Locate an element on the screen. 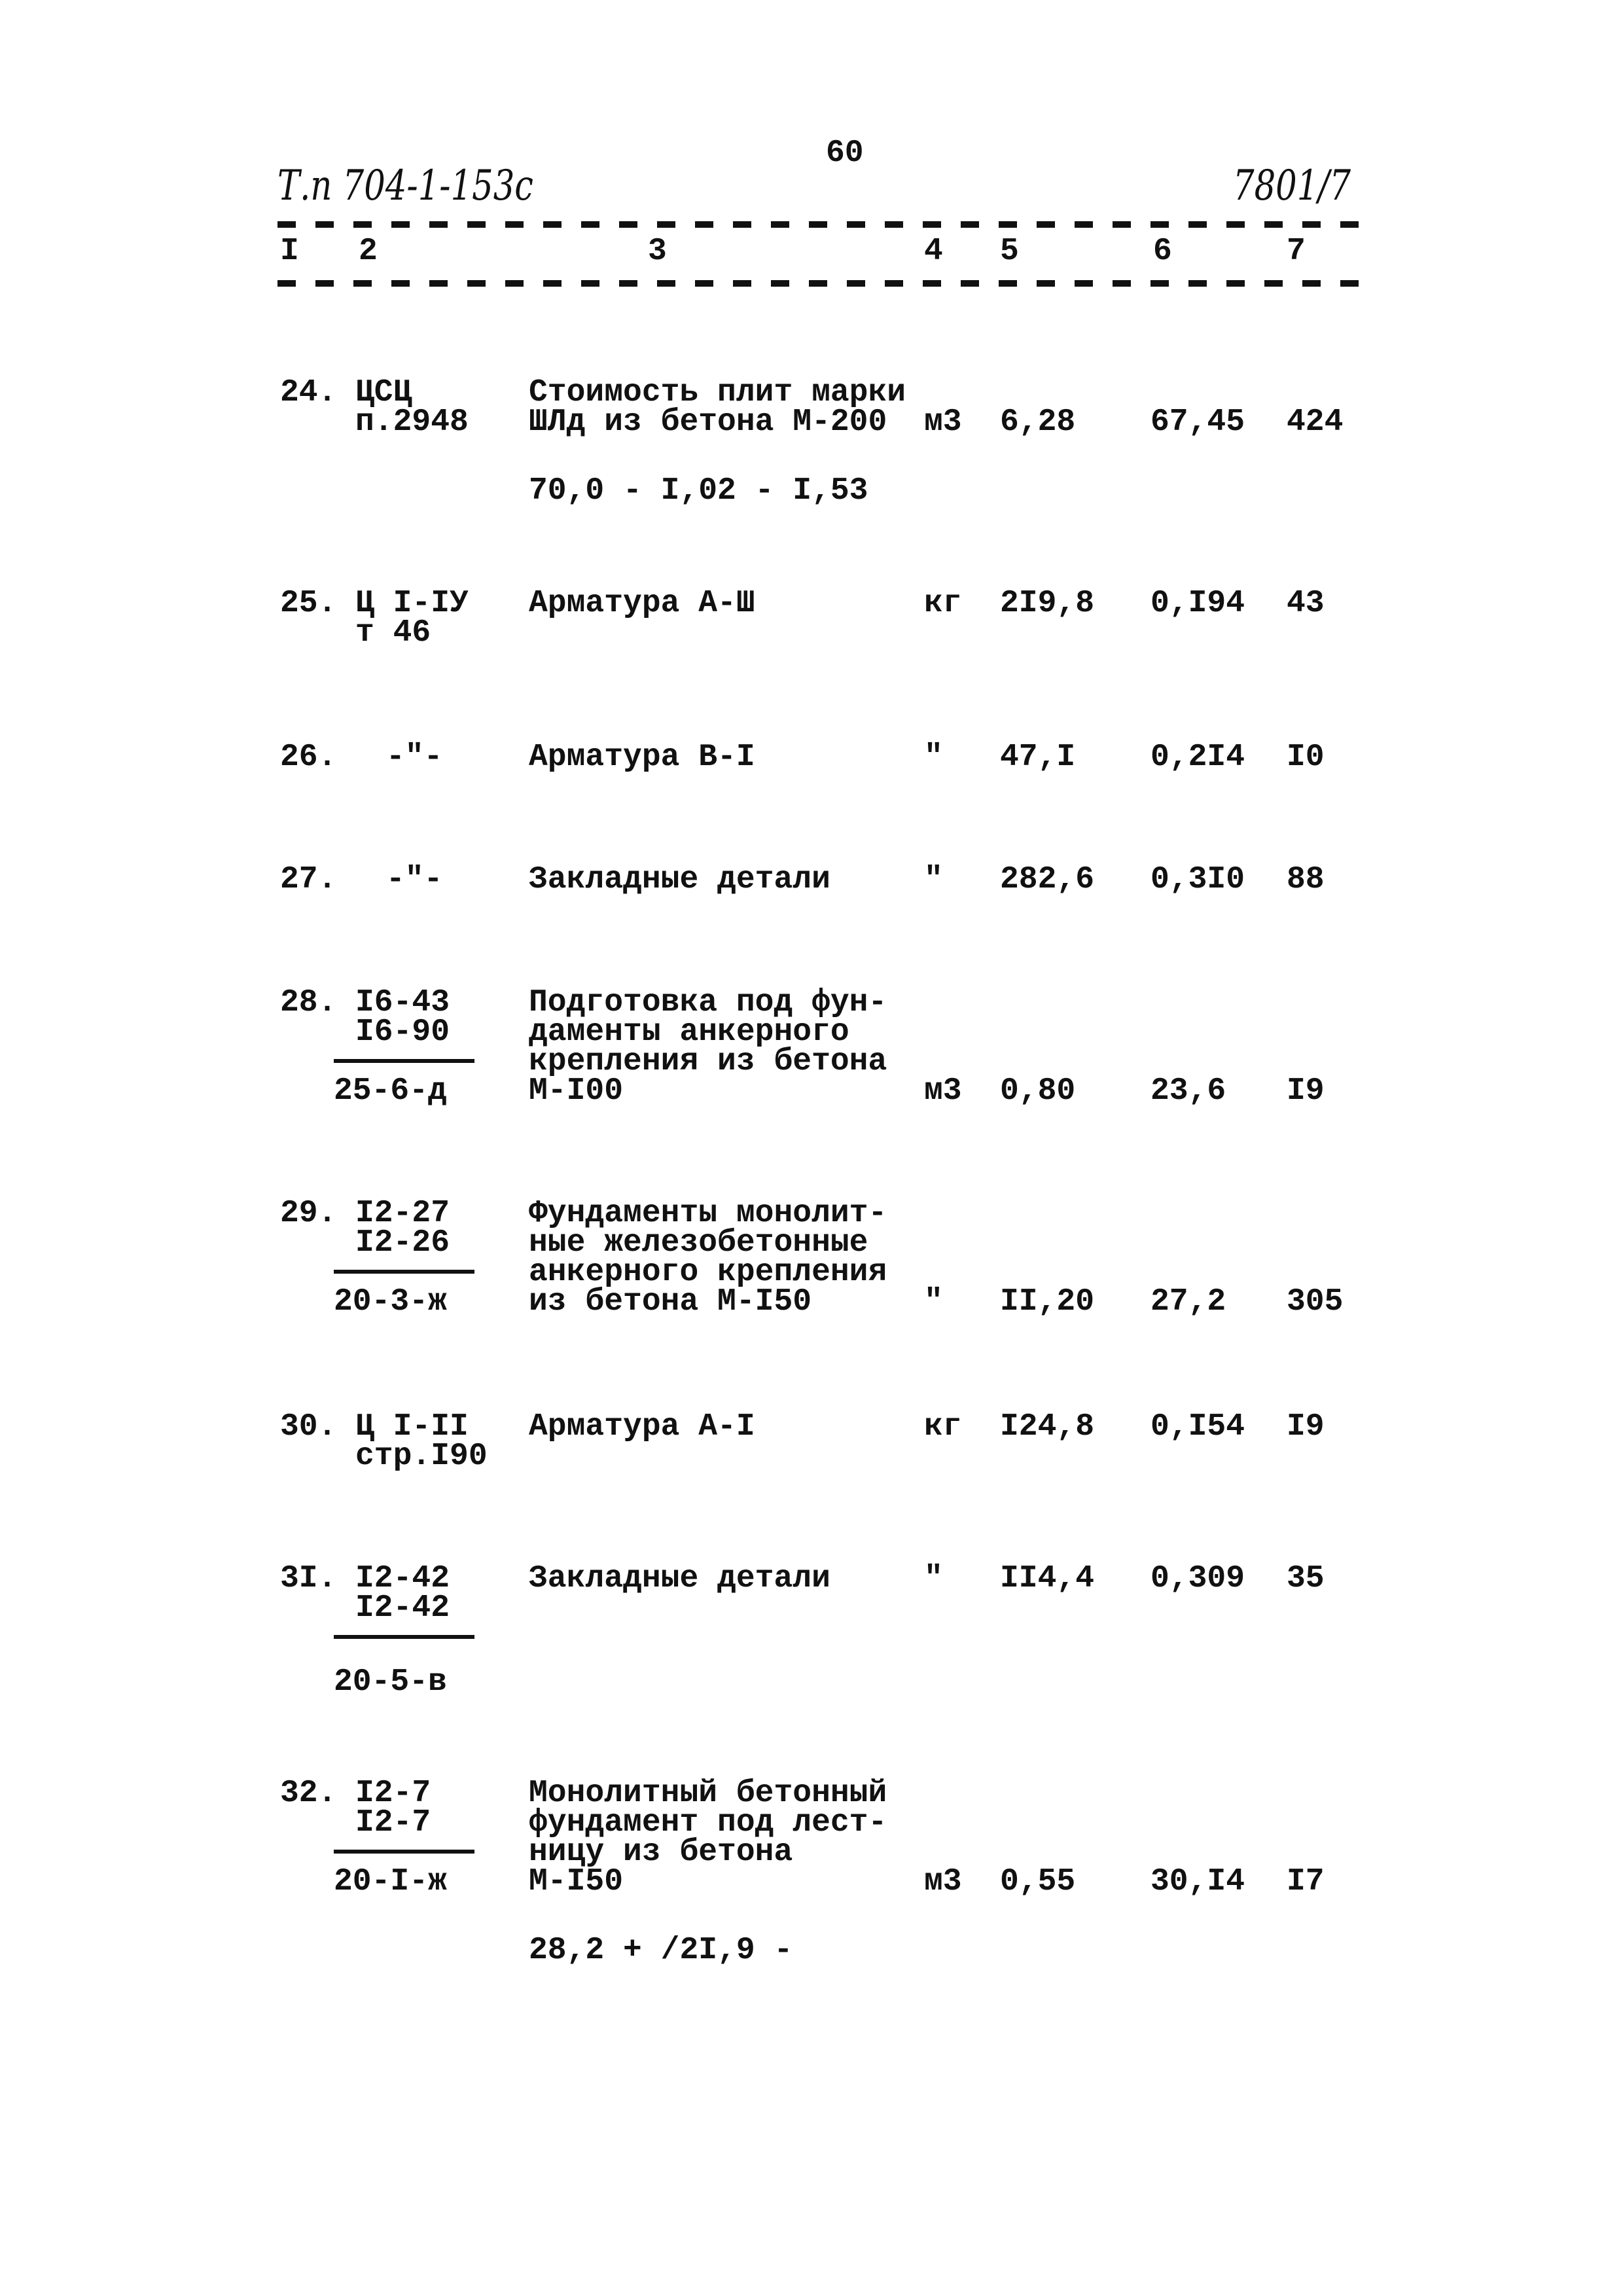 The image size is (1623, 2296). row-number: 24. is located at coordinates (308, 392).